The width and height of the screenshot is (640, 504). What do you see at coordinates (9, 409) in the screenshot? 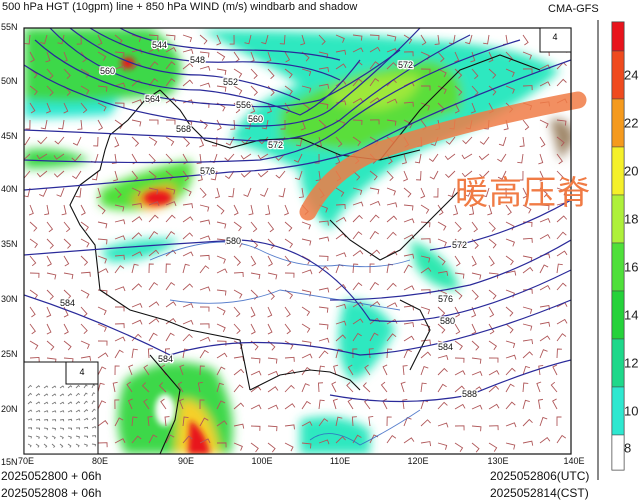
I see `lat-label: 20N` at bounding box center [9, 409].